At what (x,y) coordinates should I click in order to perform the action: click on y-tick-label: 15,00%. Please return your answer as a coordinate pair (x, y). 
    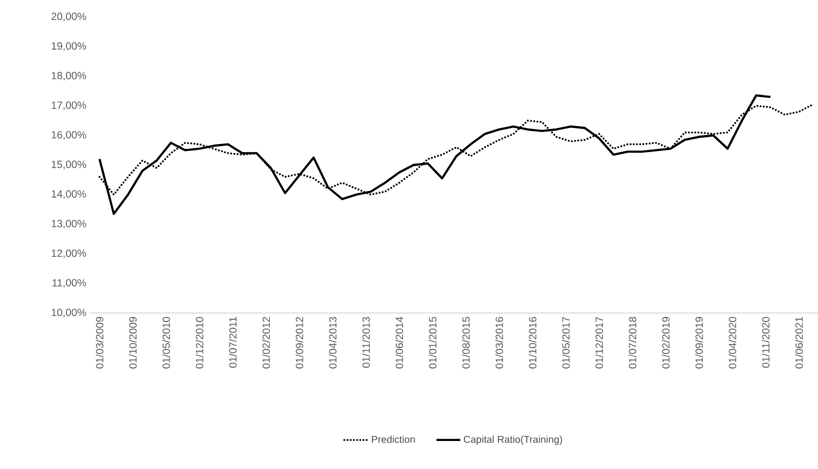
    Looking at the image, I should click on (69, 165).